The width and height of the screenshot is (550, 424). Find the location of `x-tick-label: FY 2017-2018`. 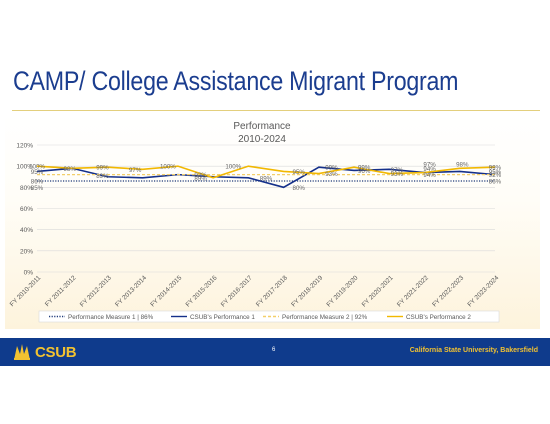

x-tick-label: FY 2017-2018 is located at coordinates (272, 291).